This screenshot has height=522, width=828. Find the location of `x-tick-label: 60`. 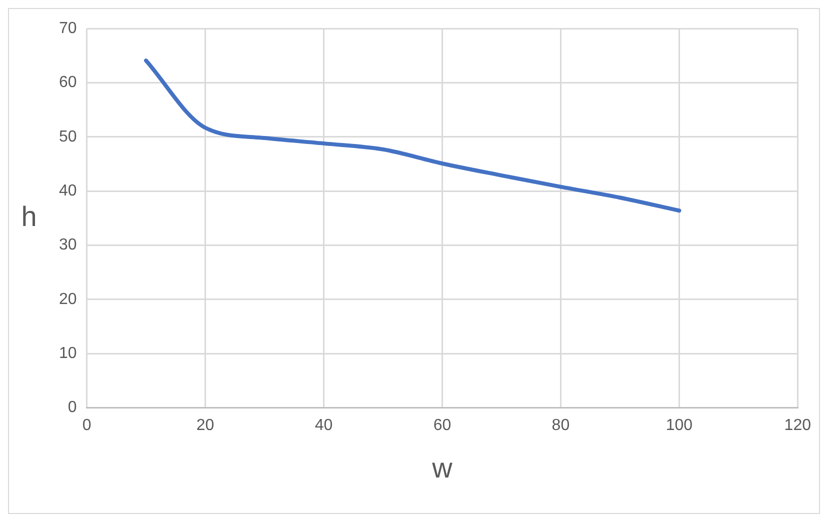

x-tick-label: 60 is located at coordinates (442, 425).